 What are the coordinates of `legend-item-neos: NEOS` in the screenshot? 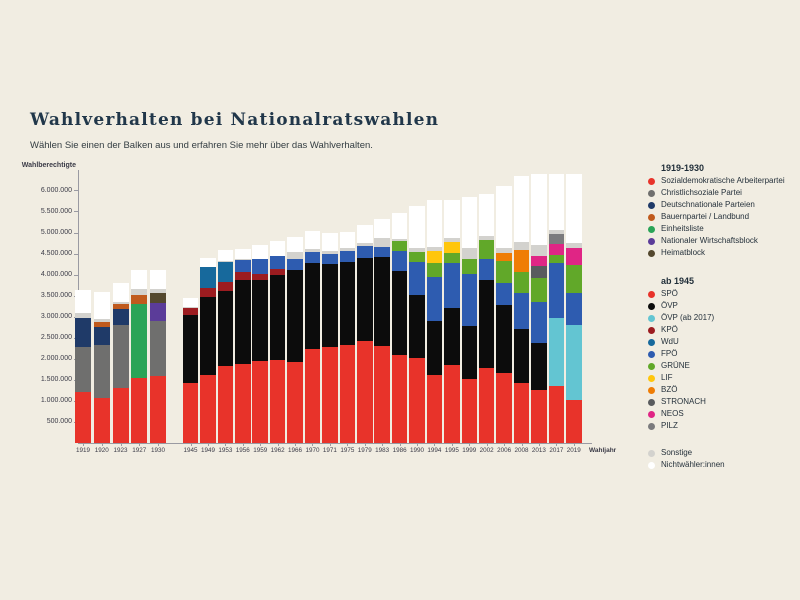 It's located at (723, 414).